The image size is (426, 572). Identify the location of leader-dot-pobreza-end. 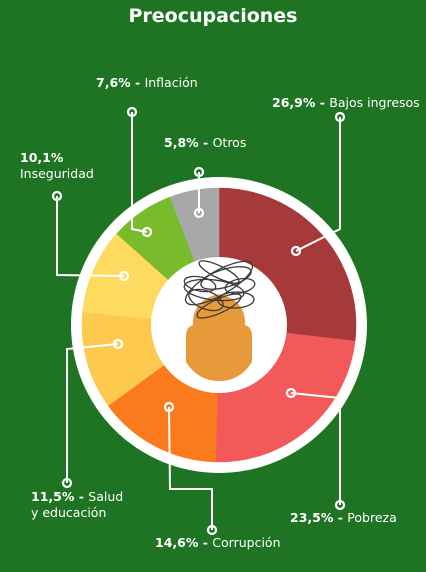
(340, 505).